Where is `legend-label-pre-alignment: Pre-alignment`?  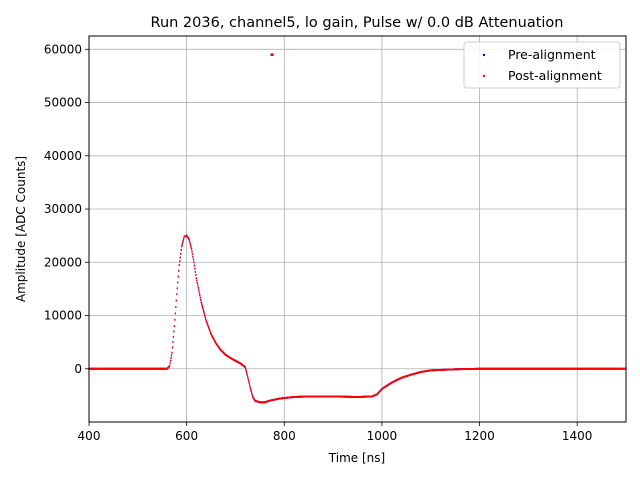
legend-label-pre-alignment: Pre-alignment is located at coordinates (552, 54).